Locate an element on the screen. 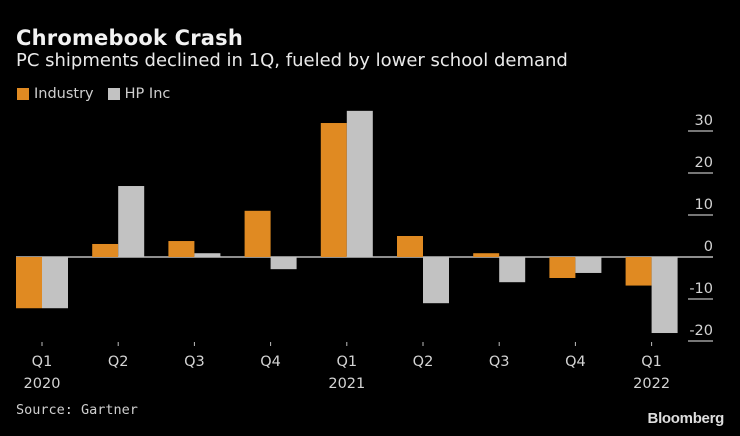 Image resolution: width=740 pixels, height=436 pixels. bar-hp-inc-q4-2021 is located at coordinates (588, 265).